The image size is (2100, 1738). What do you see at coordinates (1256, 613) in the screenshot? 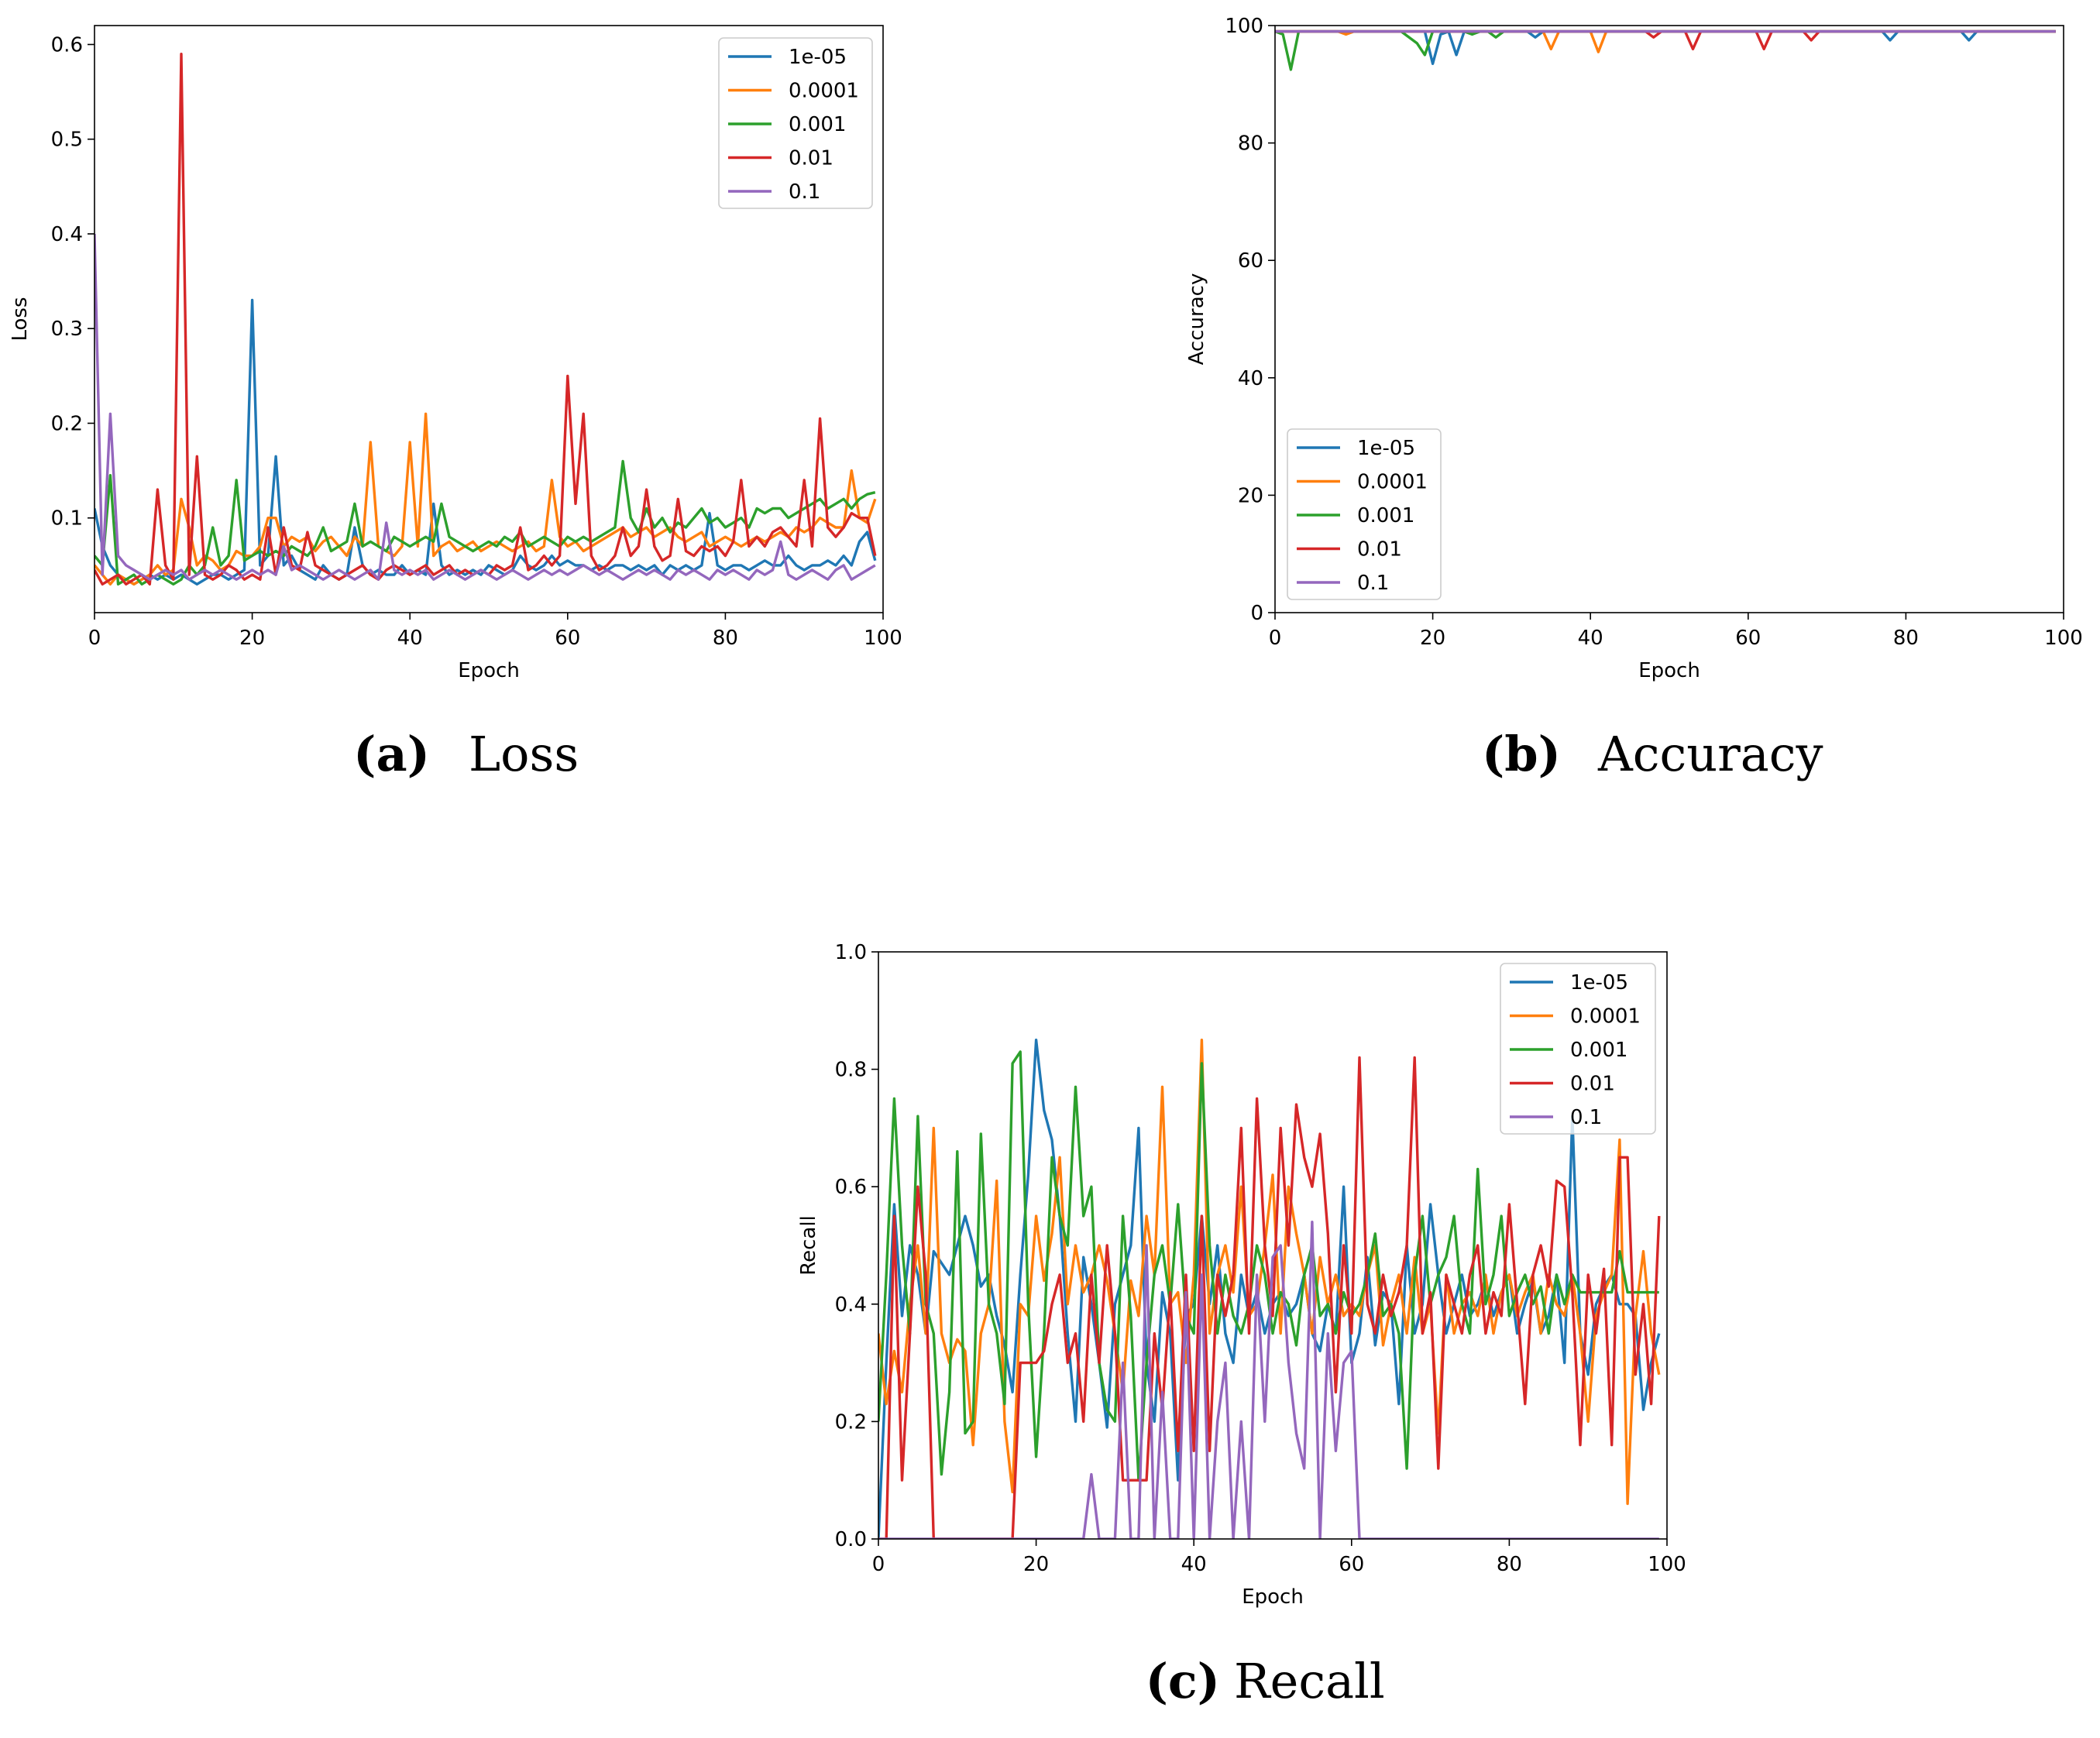
I see `y-tick-label: 0` at bounding box center [1256, 613].